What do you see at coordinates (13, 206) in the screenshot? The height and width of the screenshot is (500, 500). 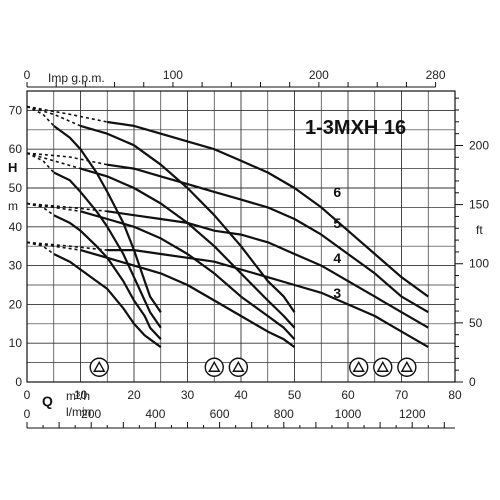 I see `h-axis-unit: m` at bounding box center [13, 206].